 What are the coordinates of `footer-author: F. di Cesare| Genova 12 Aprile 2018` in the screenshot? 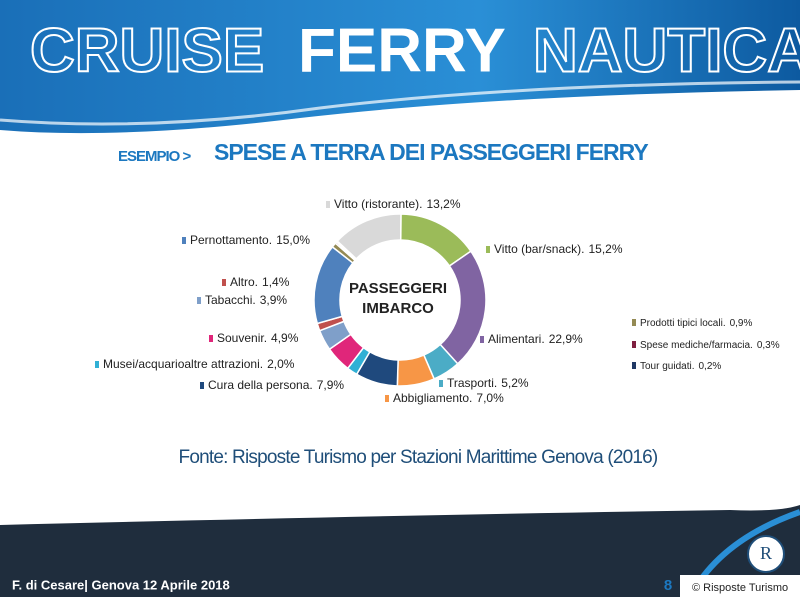 It's located at (121, 584).